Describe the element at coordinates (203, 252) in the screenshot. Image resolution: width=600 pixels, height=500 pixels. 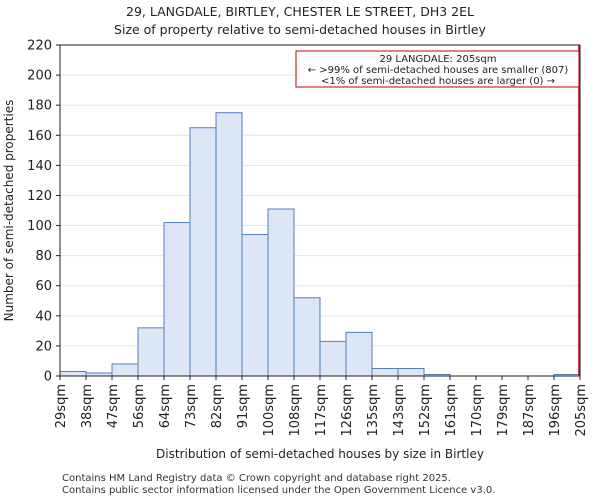
I see `bar-73sqm` at that location.